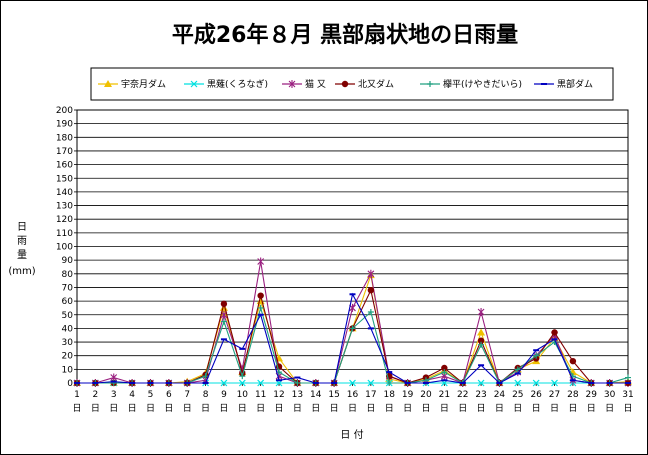 The width and height of the screenshot is (648, 455). Describe the element at coordinates (143, 84) in the screenshot. I see `legend-label: 宇奈月ダム` at that location.